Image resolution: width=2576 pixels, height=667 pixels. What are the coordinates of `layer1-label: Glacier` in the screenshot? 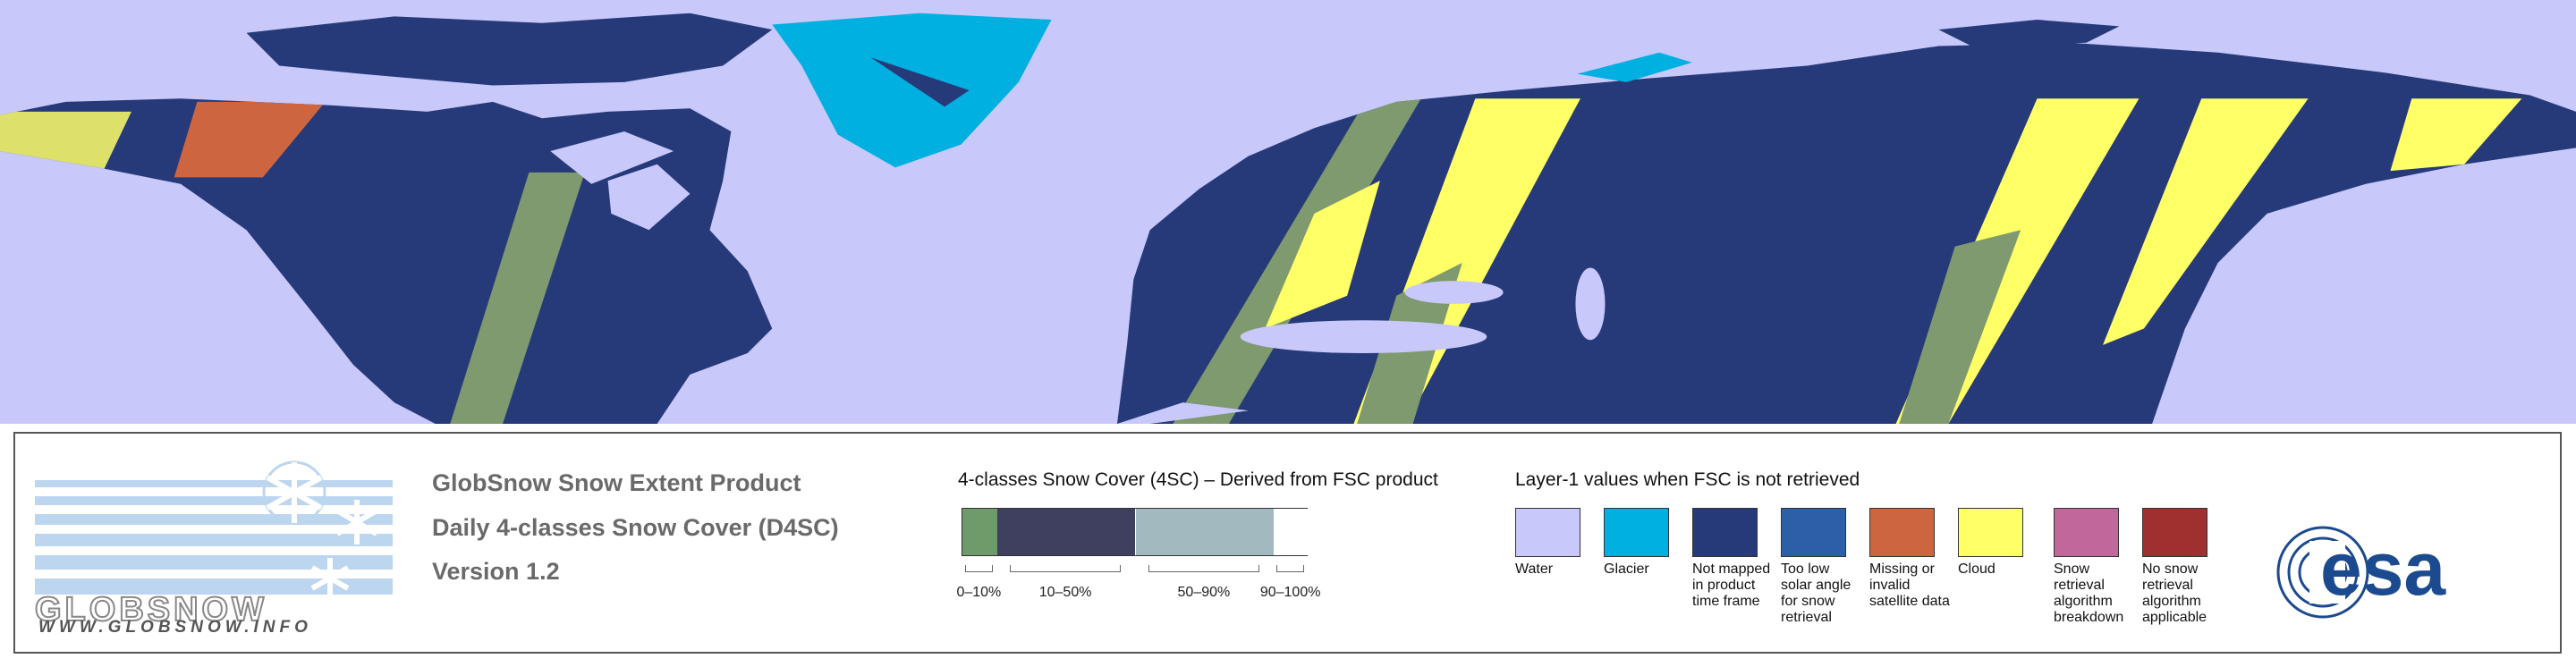 It's located at (1626, 569).